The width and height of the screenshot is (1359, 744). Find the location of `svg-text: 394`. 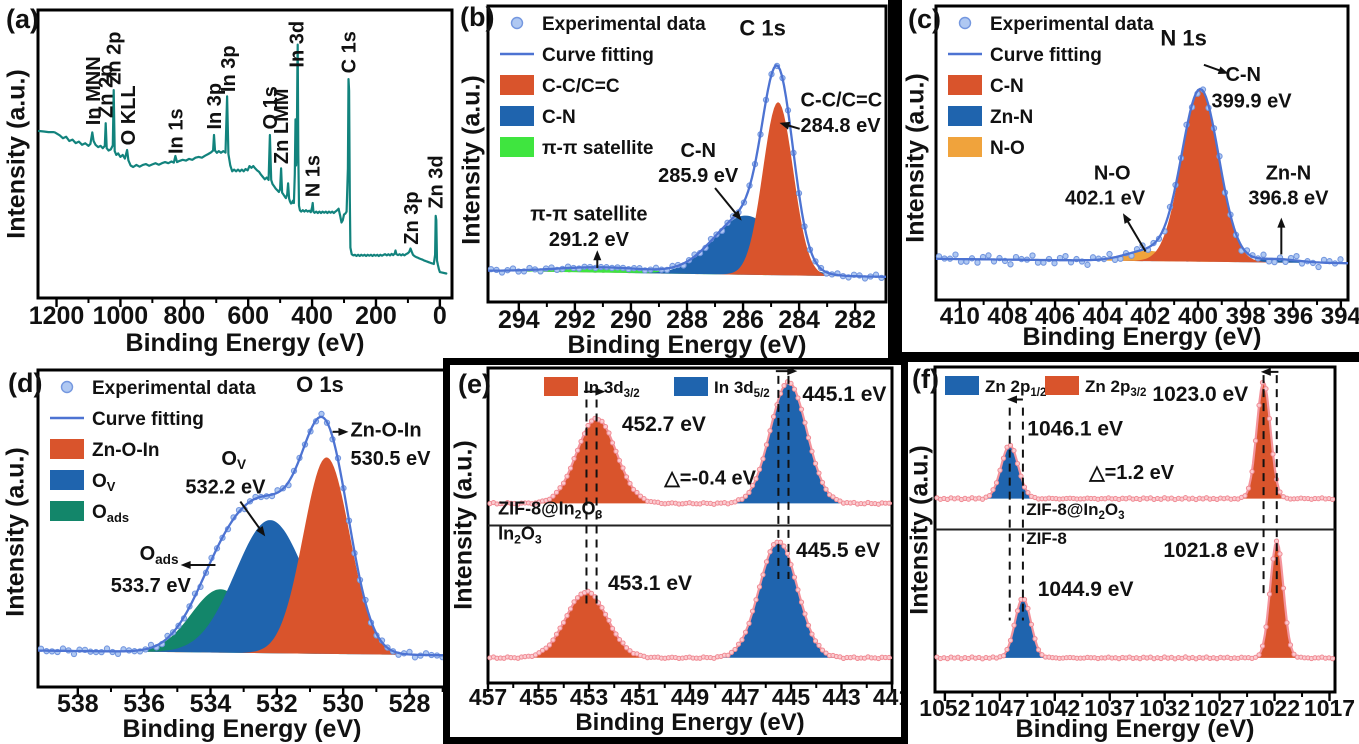

svg-text: 394 is located at coordinates (1340, 316).